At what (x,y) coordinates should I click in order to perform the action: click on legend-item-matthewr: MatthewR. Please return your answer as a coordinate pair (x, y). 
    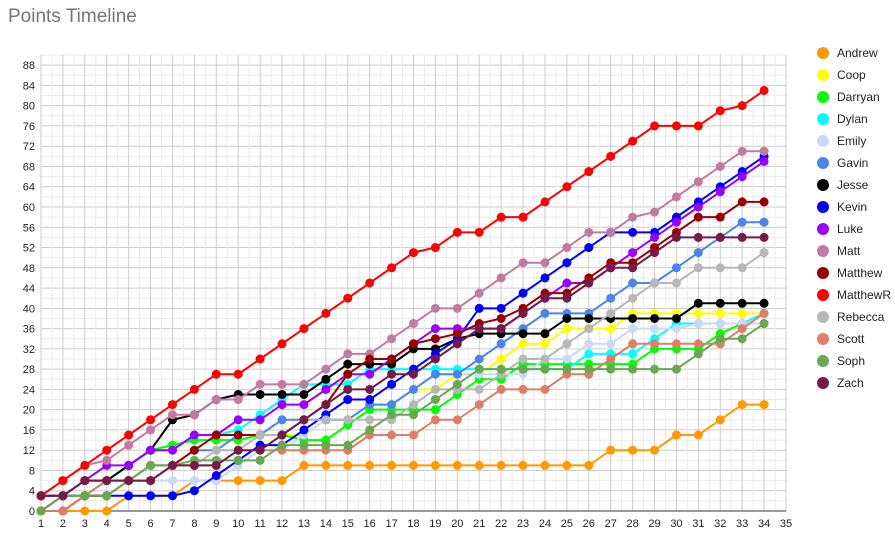
    Looking at the image, I should click on (854, 295).